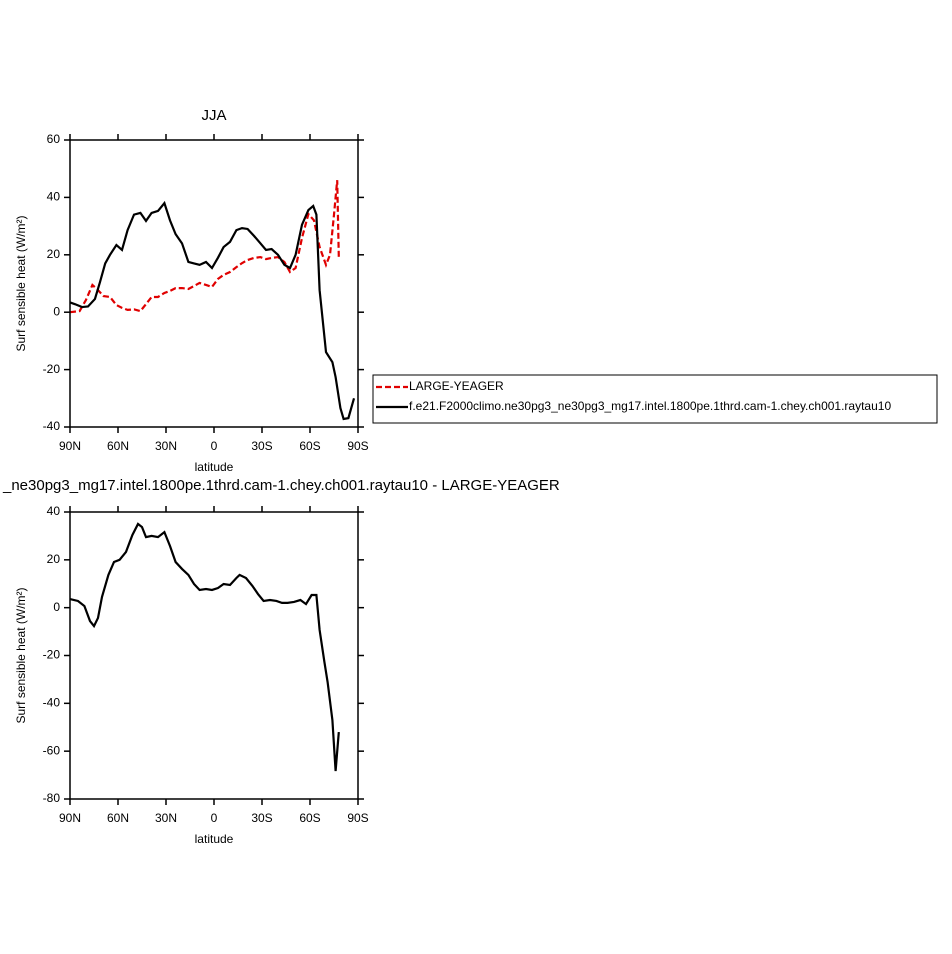 This screenshot has width=952, height=954. I want to click on y-tick-label: -60, so click(52, 750).